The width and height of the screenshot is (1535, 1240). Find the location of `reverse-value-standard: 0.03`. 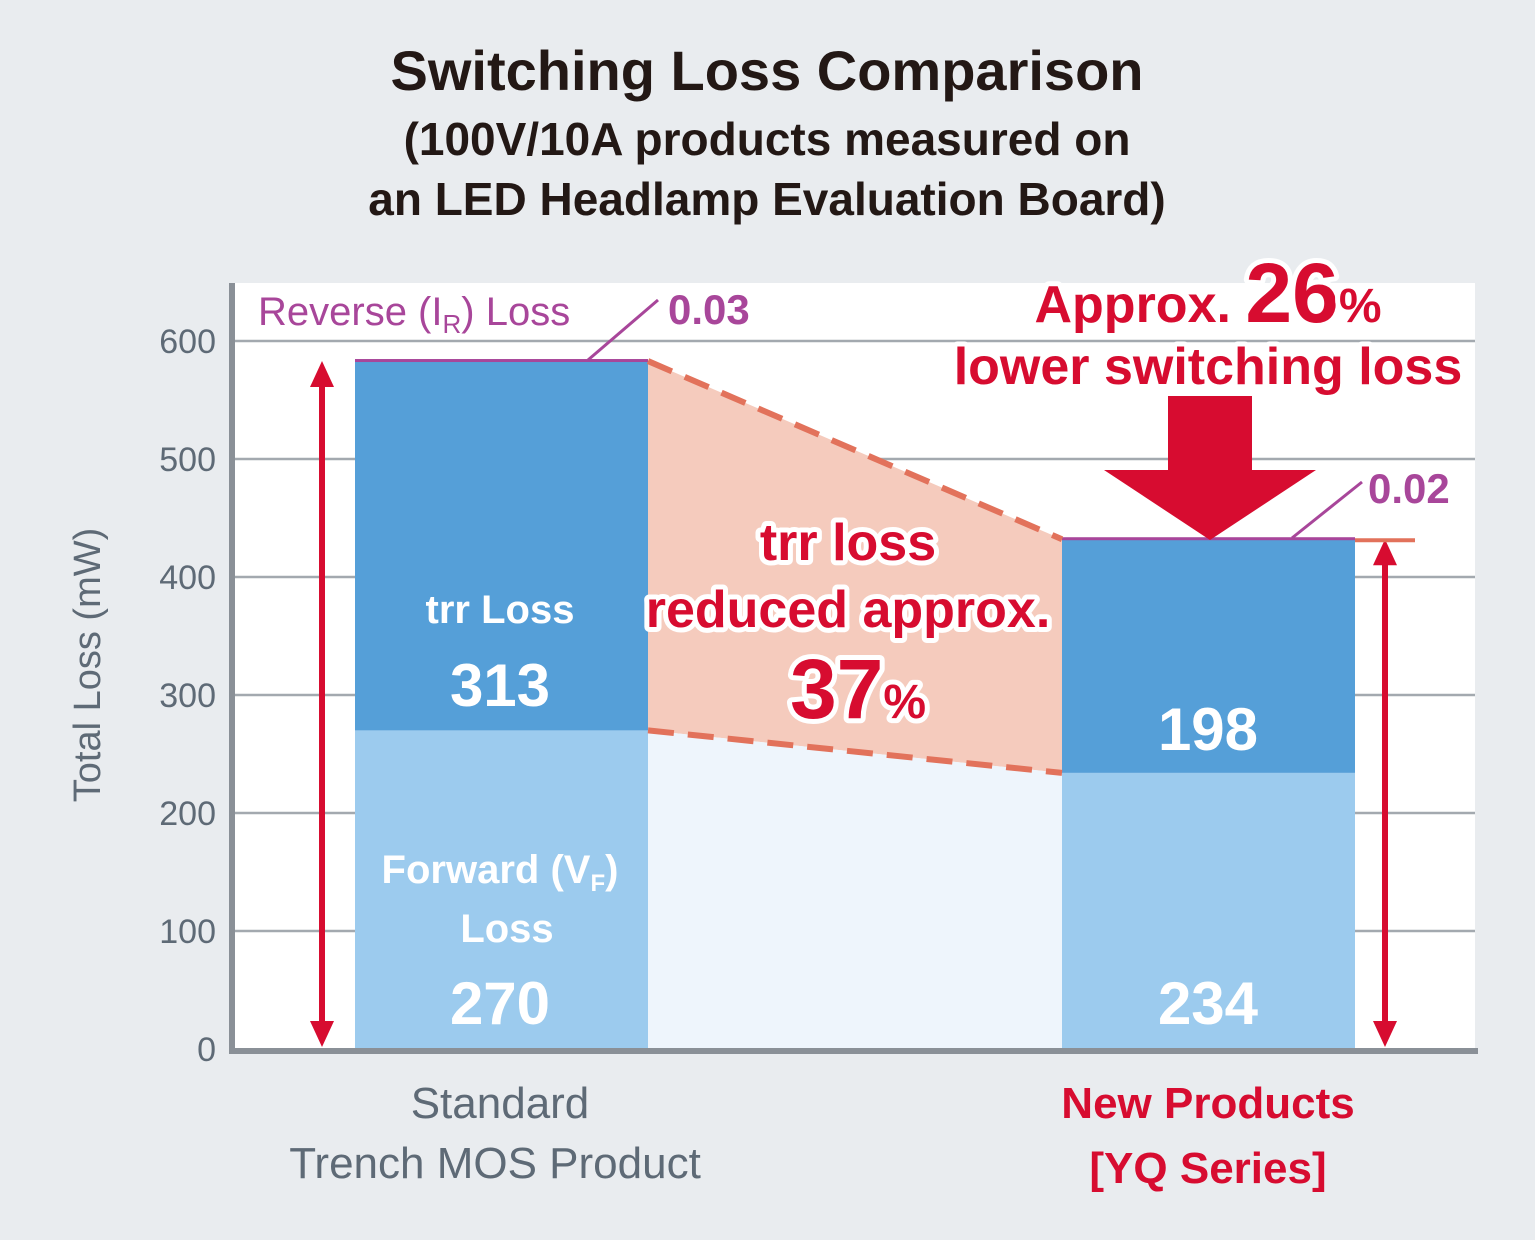

reverse-value-standard: 0.03 is located at coordinates (709, 309).